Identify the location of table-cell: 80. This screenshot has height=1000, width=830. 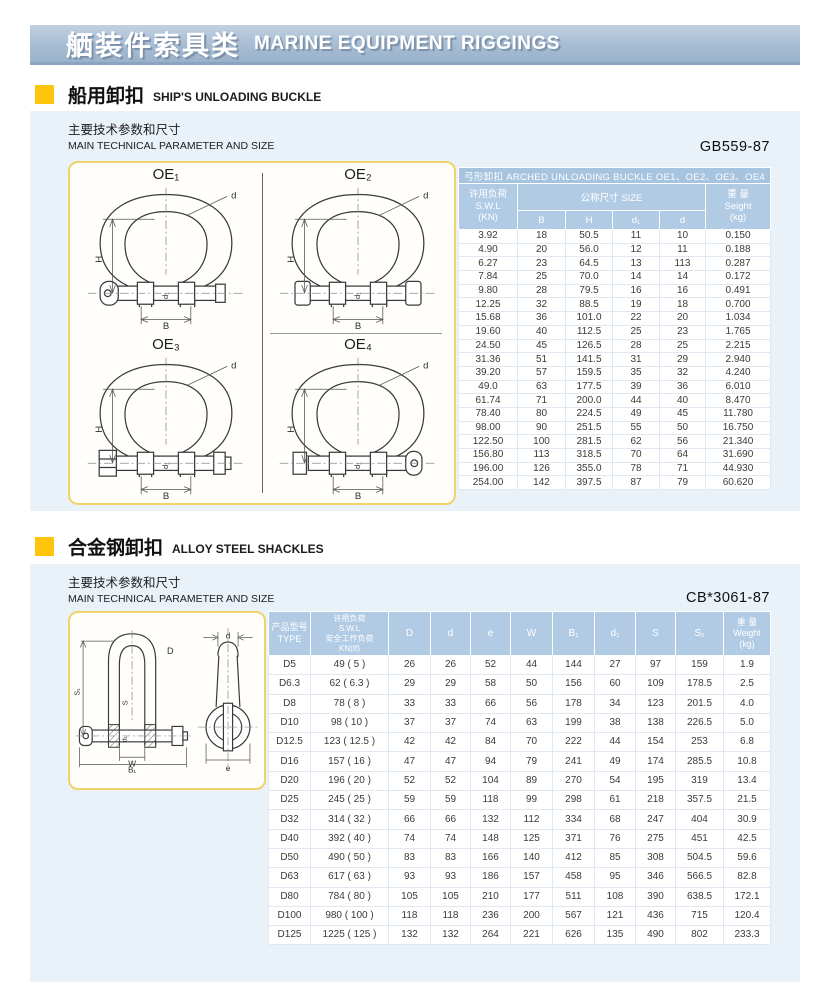
(541, 414).